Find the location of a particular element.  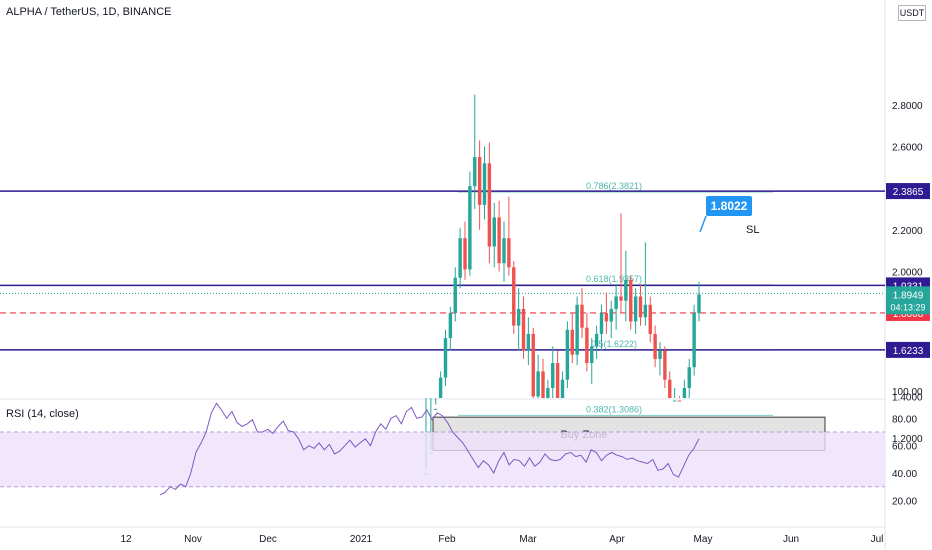

fib-level-label: 0.382(1.3086) is located at coordinates (614, 409).